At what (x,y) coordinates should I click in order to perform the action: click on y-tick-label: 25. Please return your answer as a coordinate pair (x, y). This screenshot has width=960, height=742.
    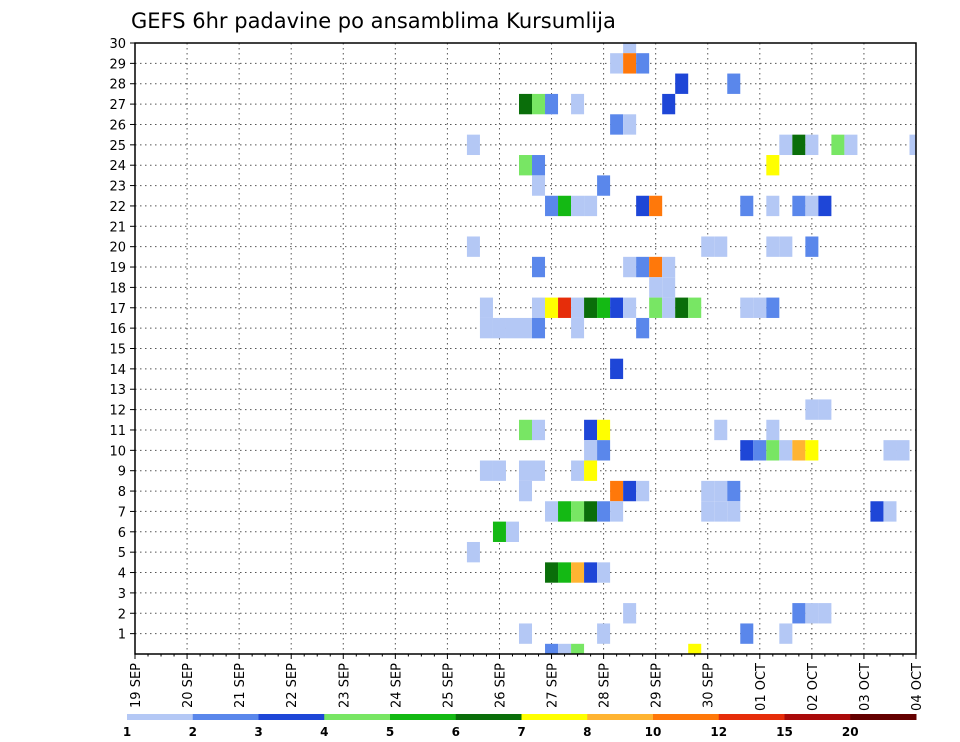
    Looking at the image, I should click on (117, 146).